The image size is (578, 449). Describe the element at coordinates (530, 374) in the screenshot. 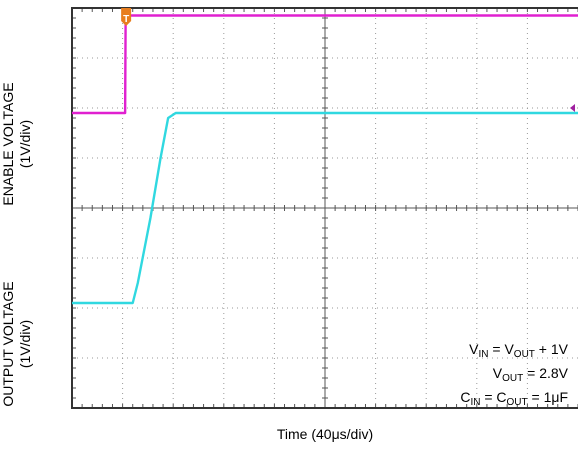

I see `annotation-line: VOUT = 2.8V` at that location.